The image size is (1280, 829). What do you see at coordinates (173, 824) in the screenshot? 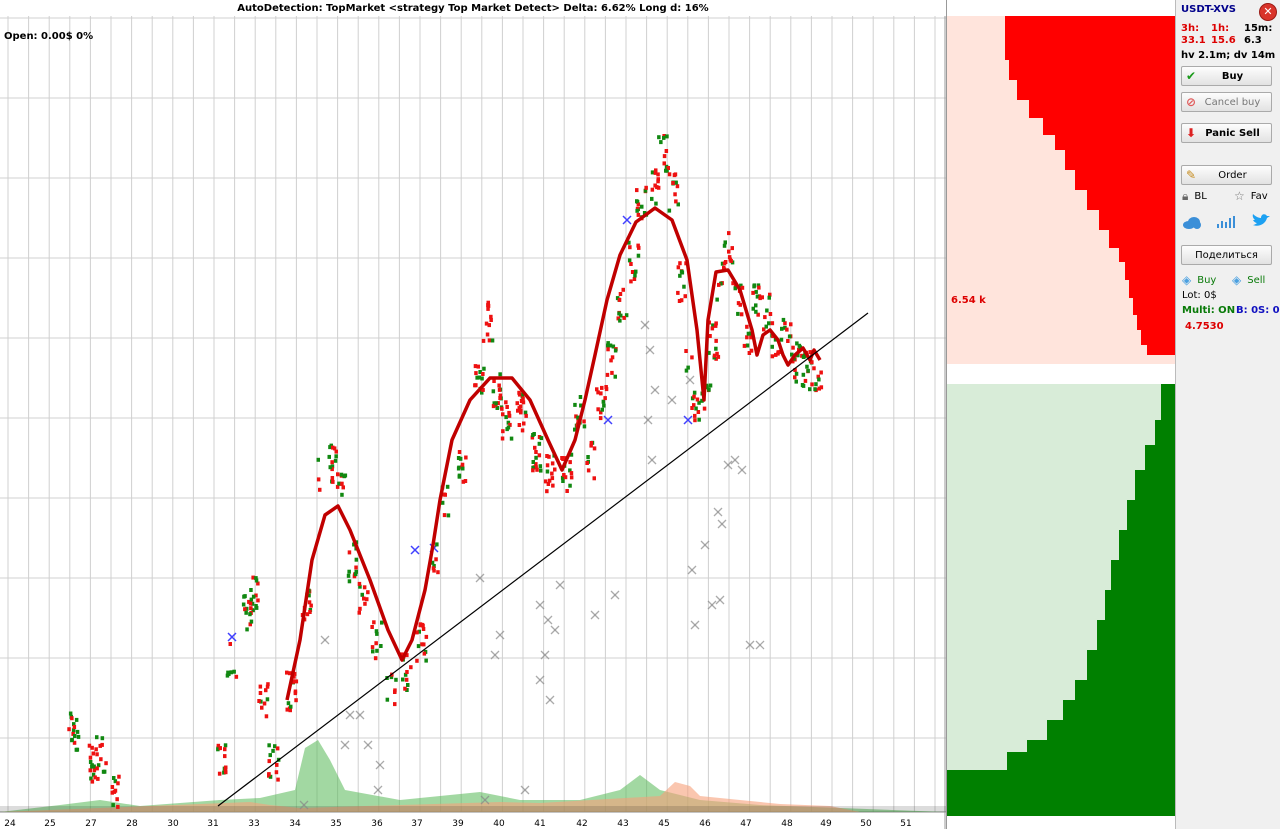
I see `x-tick-label: 30` at bounding box center [173, 824].